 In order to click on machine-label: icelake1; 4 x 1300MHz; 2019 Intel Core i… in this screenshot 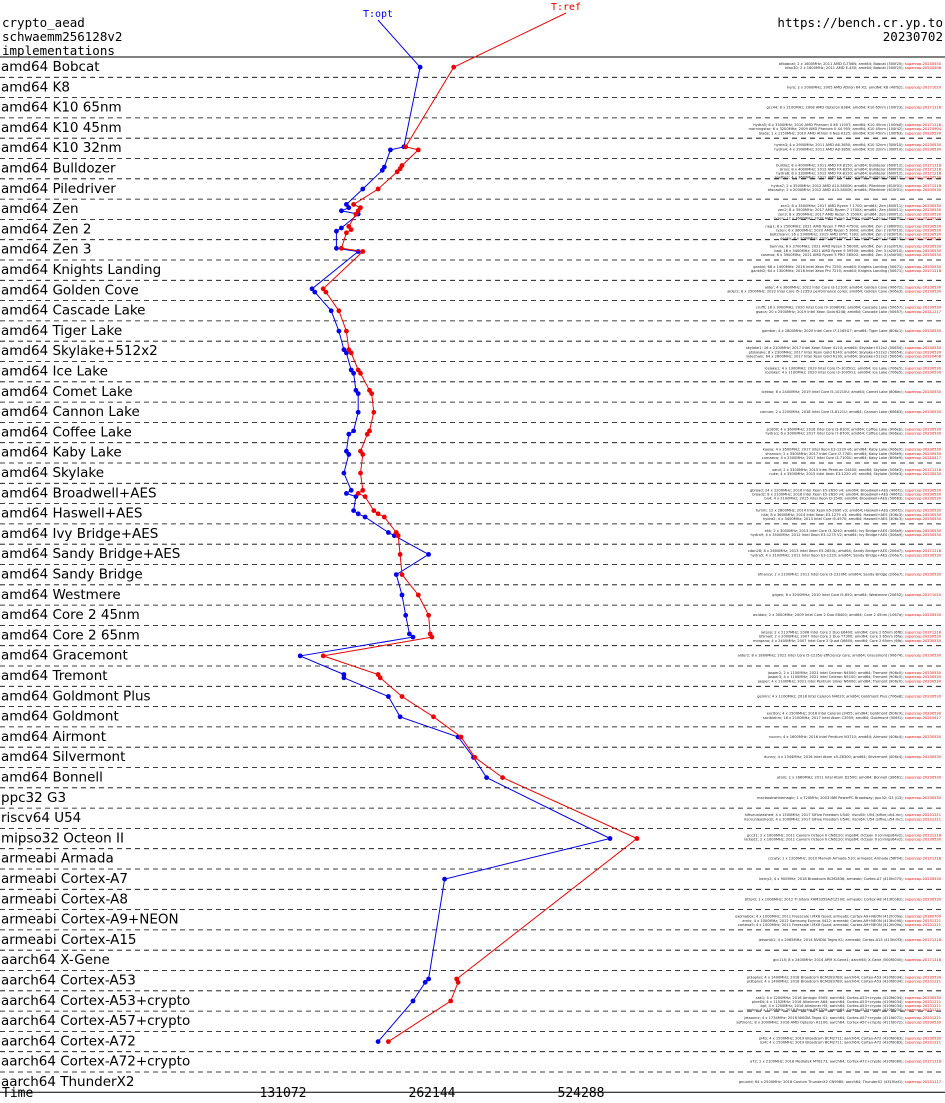, I will do `click(853, 369)`.